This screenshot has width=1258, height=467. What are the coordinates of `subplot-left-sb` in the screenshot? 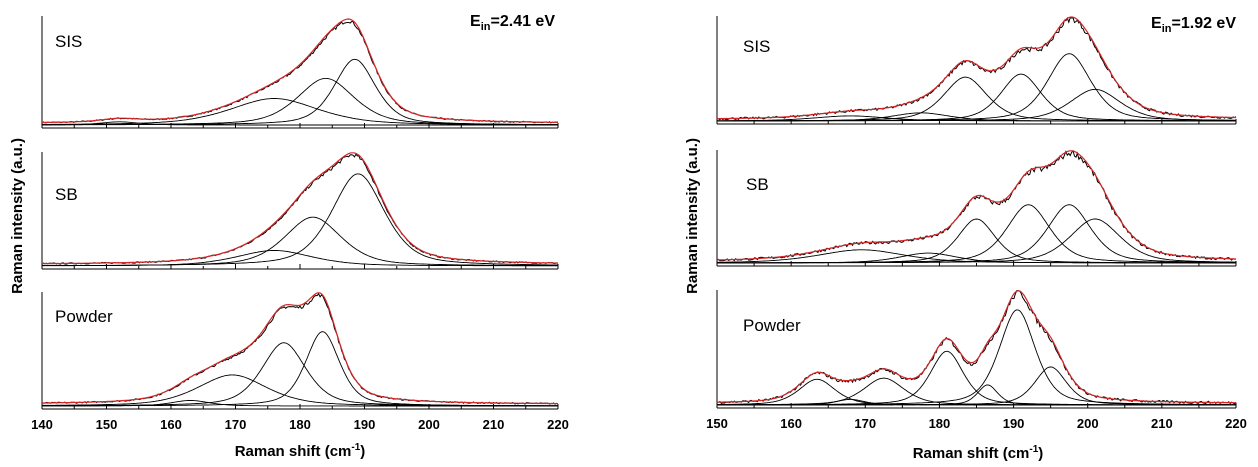 It's located at (300, 210).